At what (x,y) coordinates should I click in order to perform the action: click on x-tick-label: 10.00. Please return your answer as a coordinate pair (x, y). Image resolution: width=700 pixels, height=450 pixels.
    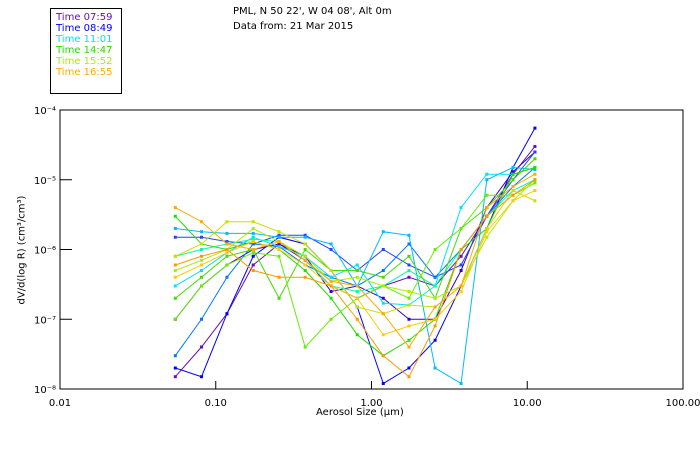
    Looking at the image, I should click on (527, 403).